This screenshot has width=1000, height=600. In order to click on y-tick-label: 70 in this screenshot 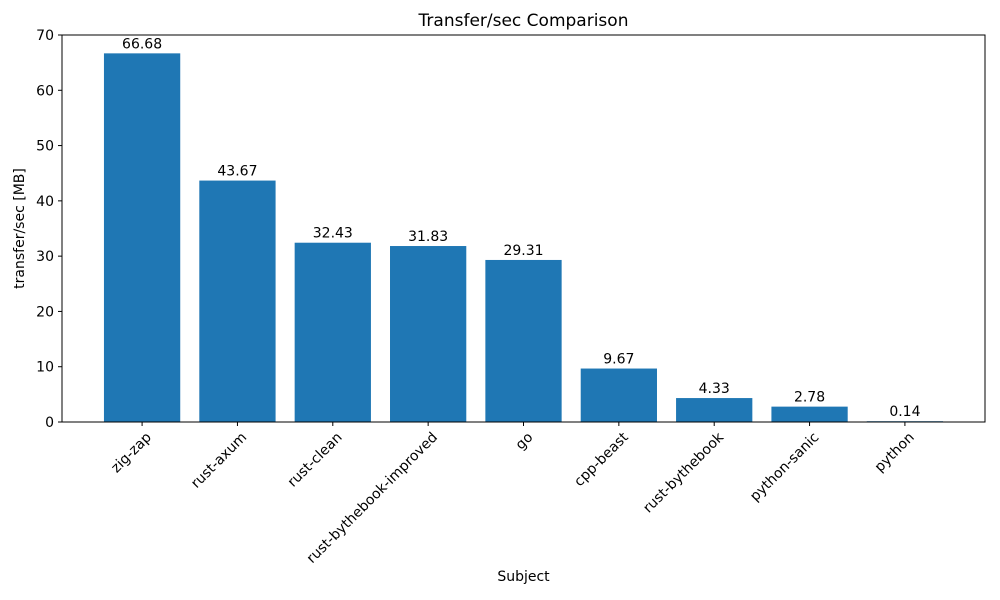, I will do `click(45, 36)`.